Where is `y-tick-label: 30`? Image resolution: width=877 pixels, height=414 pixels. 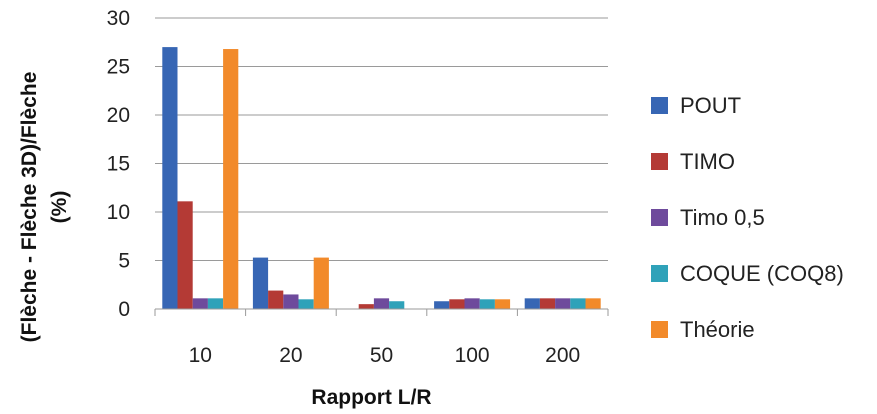 y-tick-label: 30 is located at coordinates (118, 18).